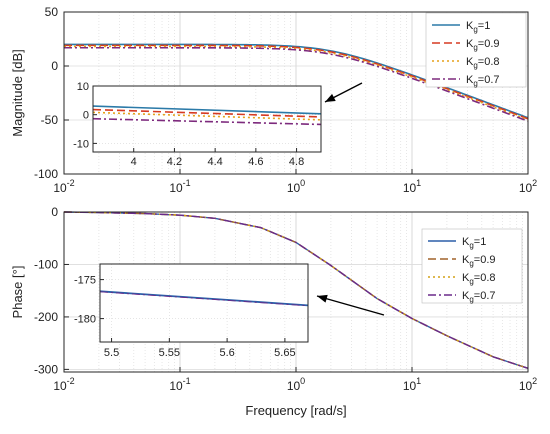  Describe the element at coordinates (169, 353) in the screenshot. I see `inset-x-tick-label: 5.55` at that location.